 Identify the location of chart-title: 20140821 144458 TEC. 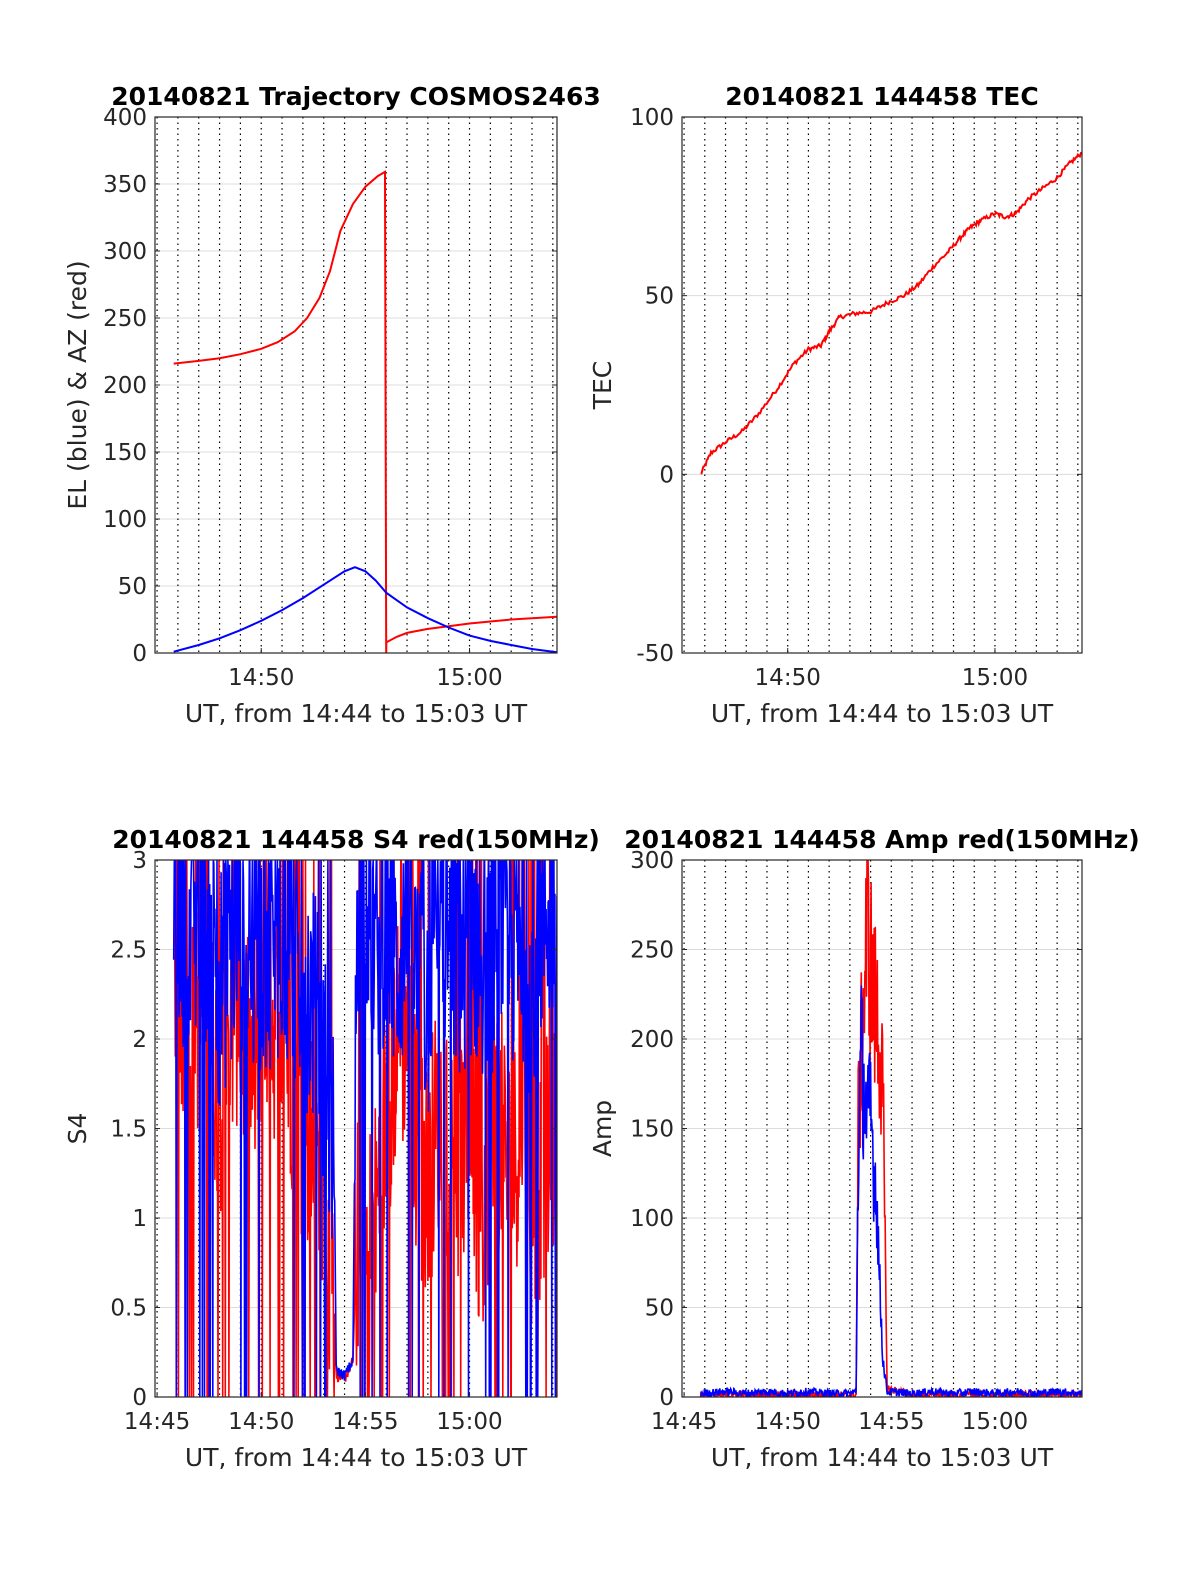
(881, 96).